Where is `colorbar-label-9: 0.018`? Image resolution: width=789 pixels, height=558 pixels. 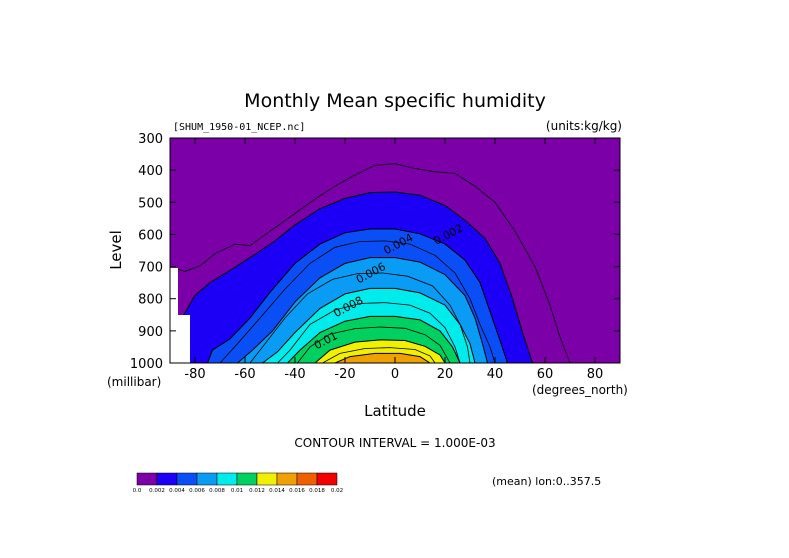 colorbar-label-9: 0.018 is located at coordinates (317, 491).